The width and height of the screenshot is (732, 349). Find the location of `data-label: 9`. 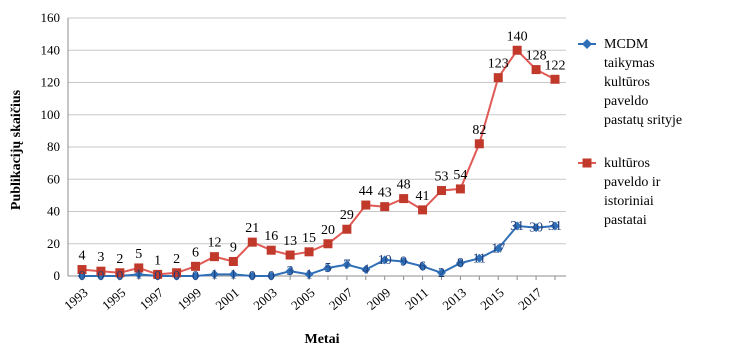

data-label: 9 is located at coordinates (233, 247).